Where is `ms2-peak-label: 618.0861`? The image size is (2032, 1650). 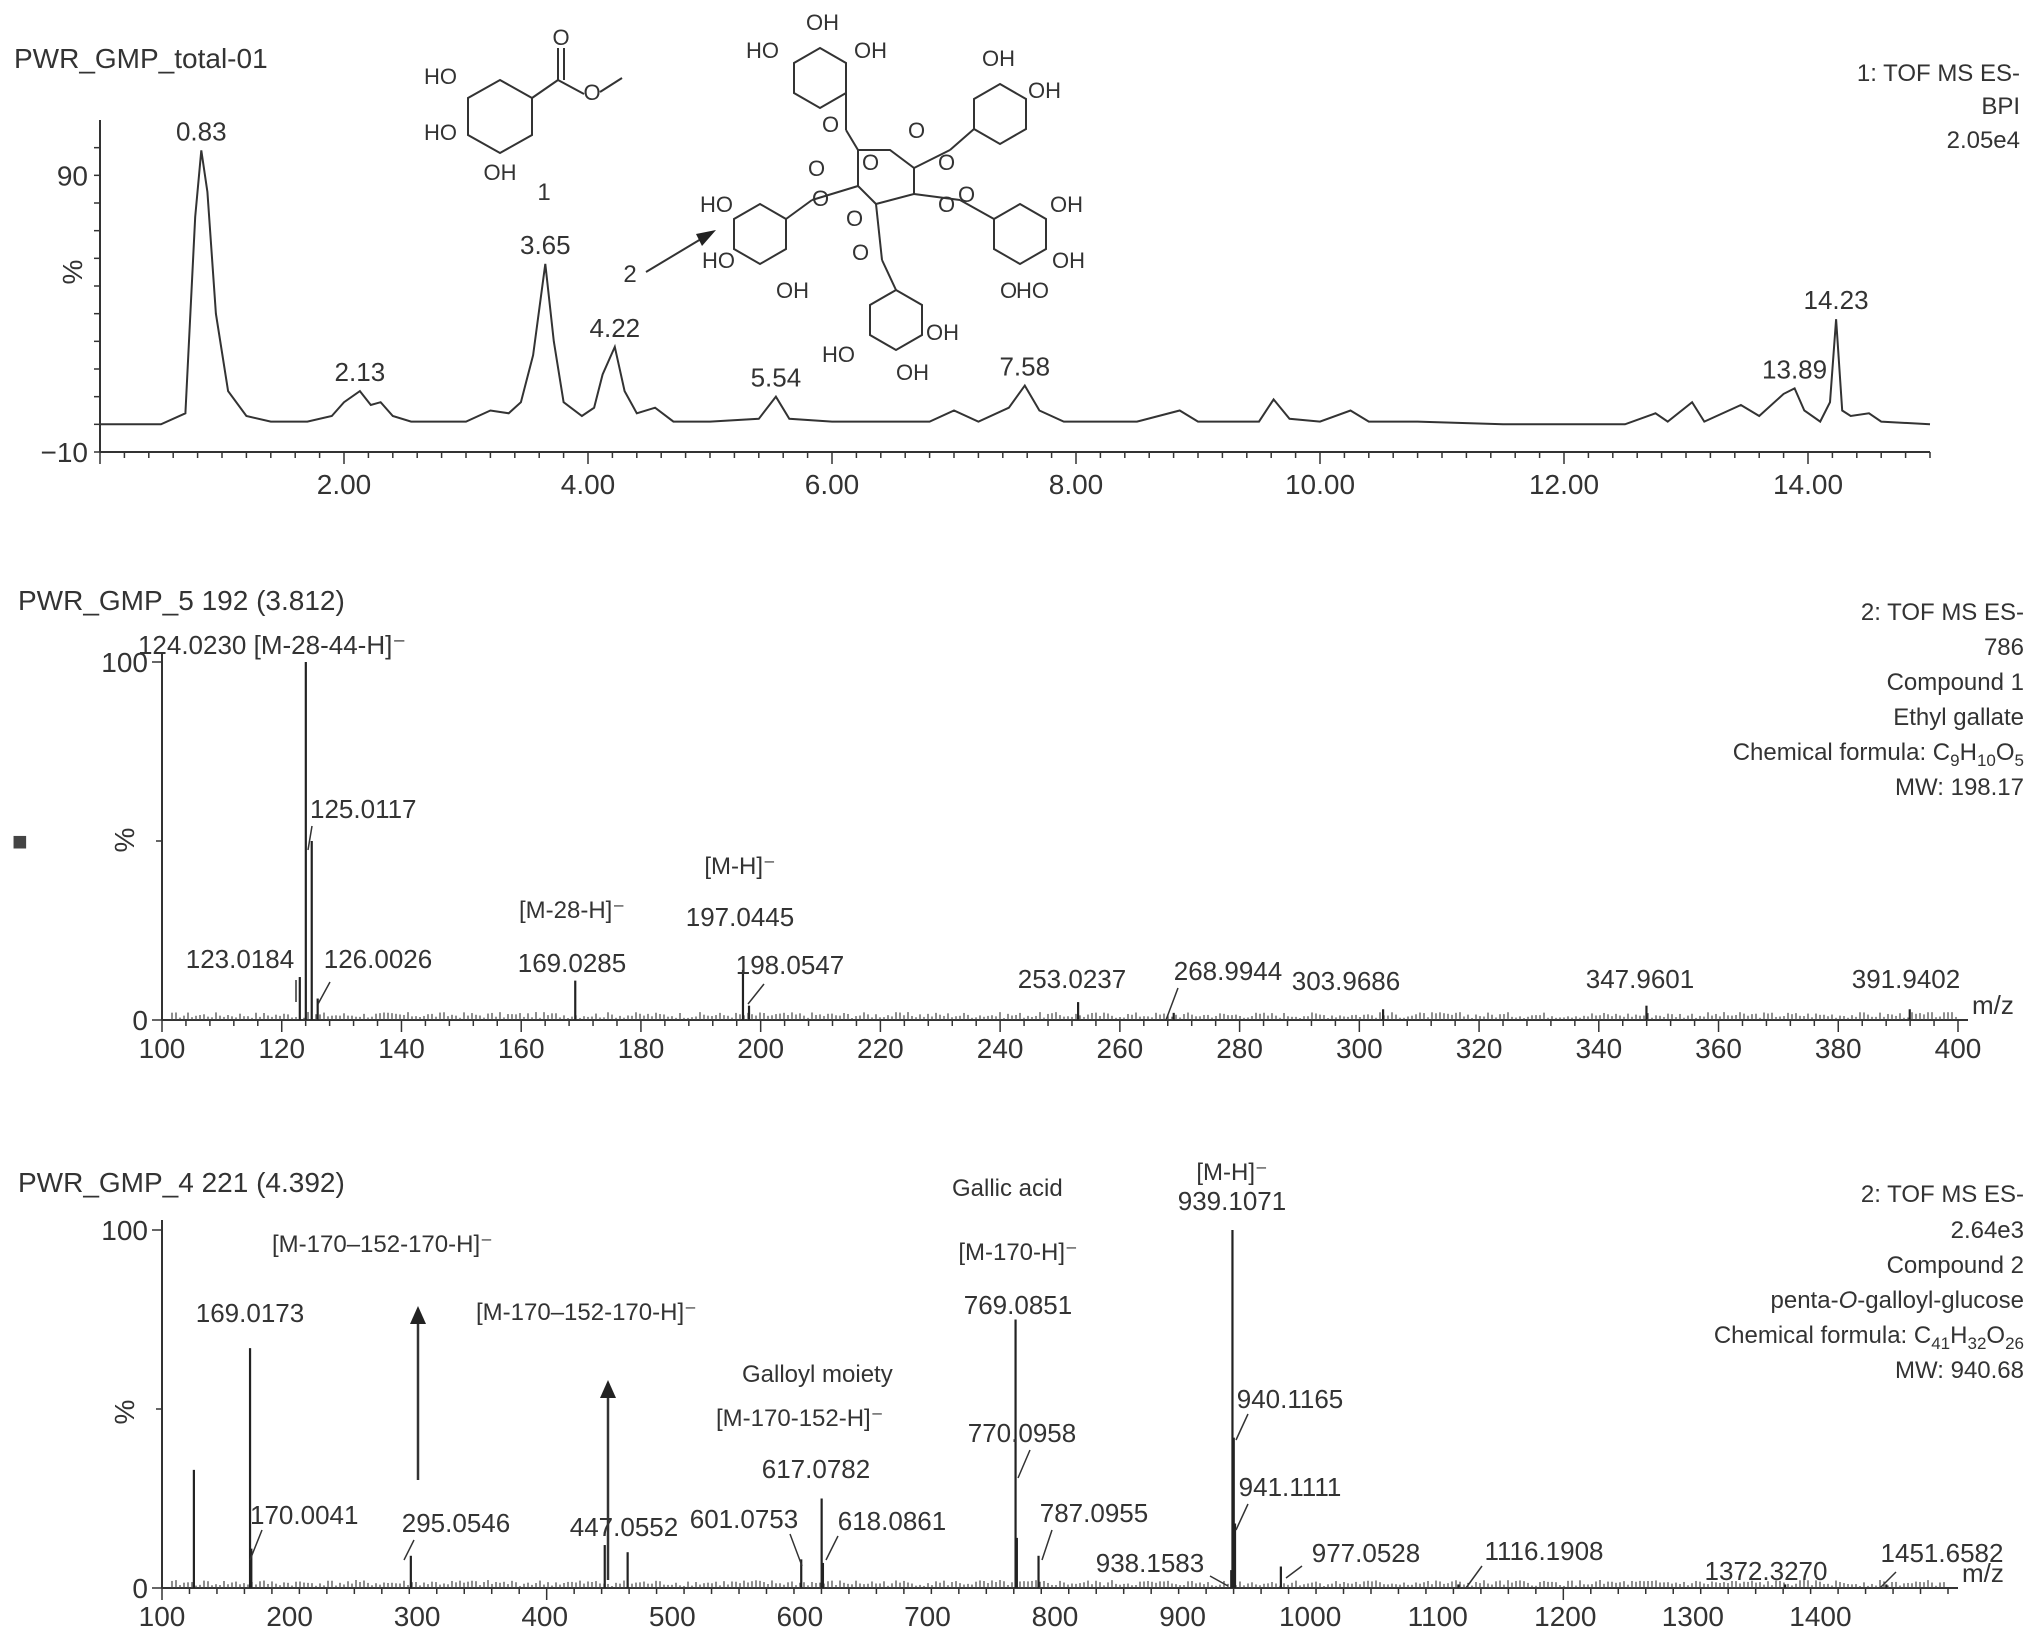
ms2-peak-label: 618.0861 is located at coordinates (892, 1521).